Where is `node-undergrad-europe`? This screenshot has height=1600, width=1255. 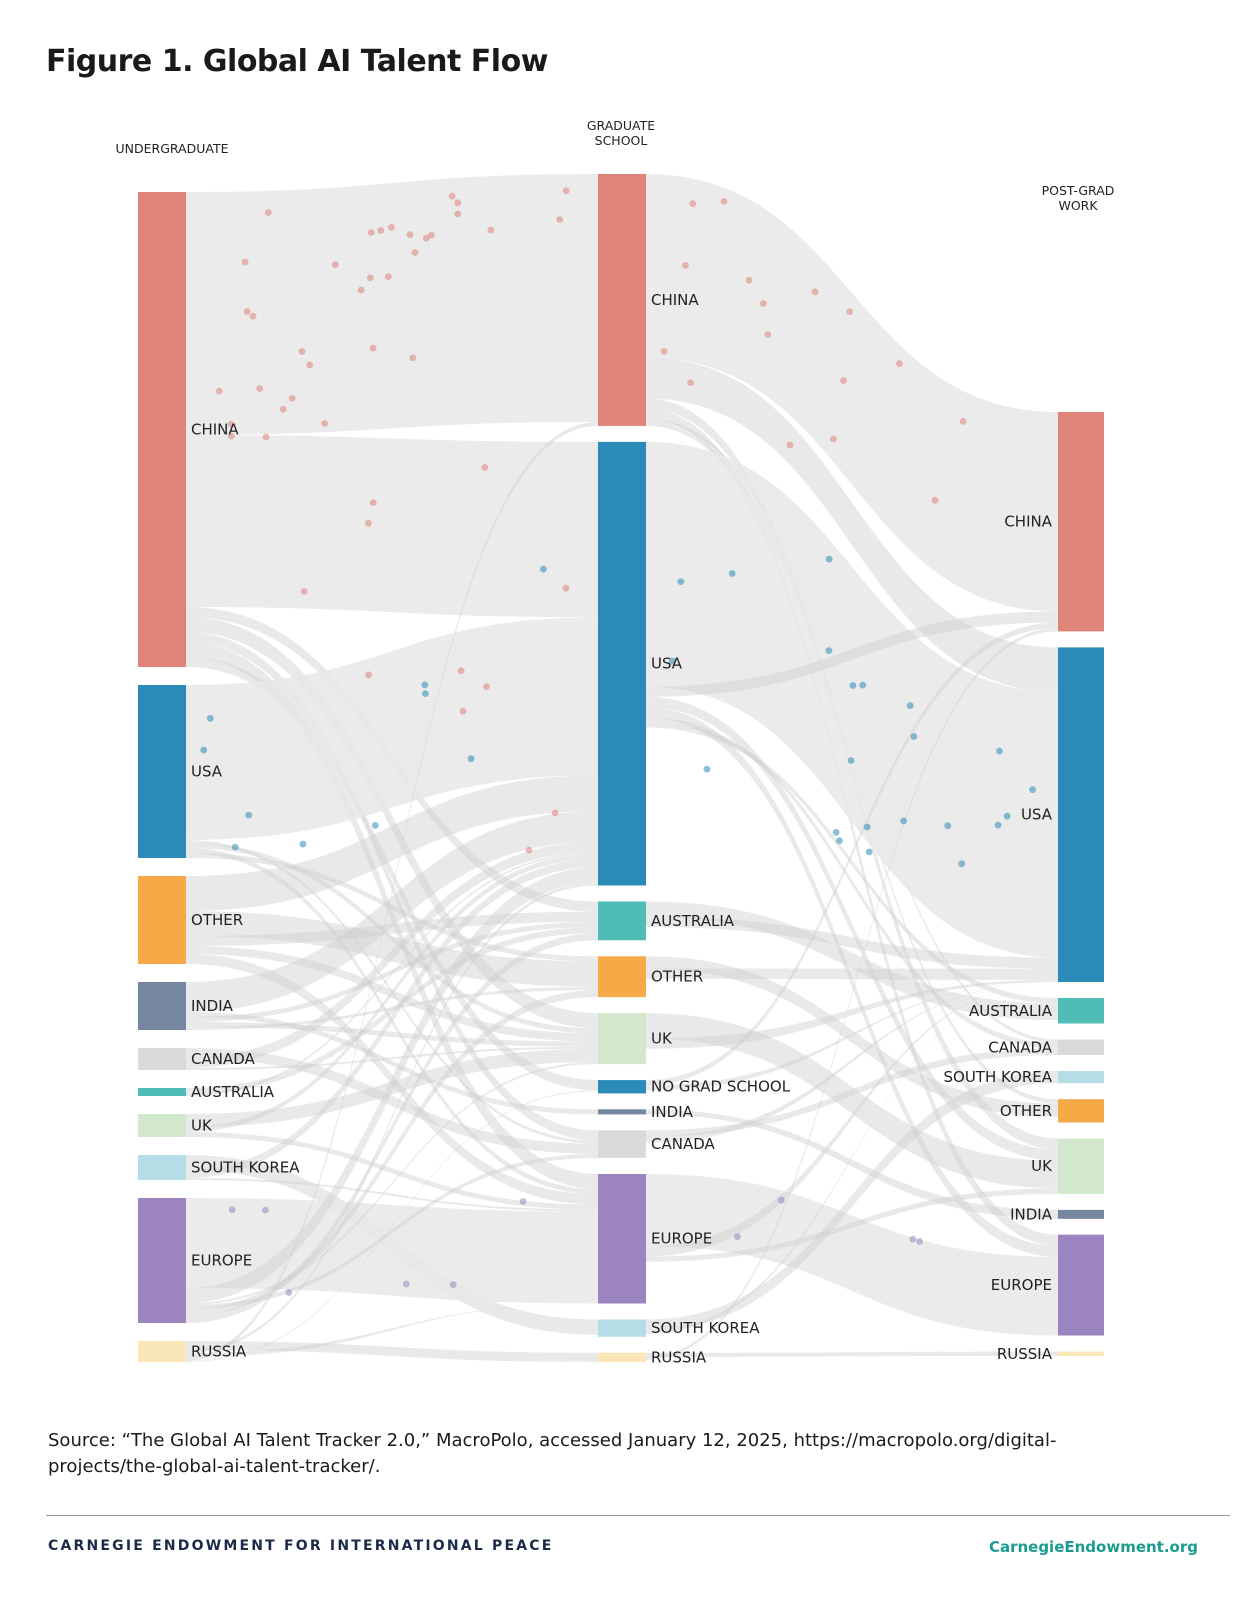 node-undergrad-europe is located at coordinates (162, 1260).